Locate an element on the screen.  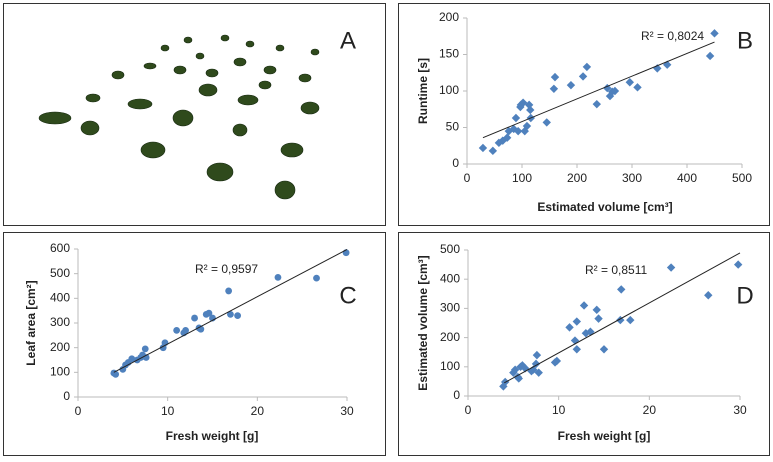
y-axis-title: Runtime [s] is located at coordinates (423, 91).